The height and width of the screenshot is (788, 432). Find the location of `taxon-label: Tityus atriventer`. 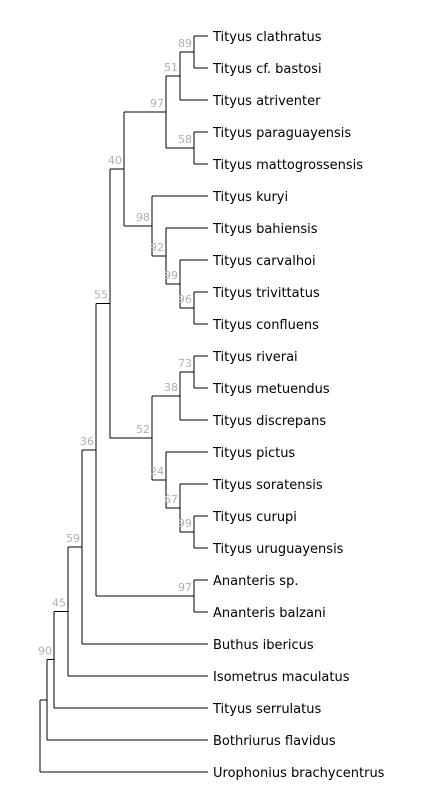

taxon-label: Tityus atriventer is located at coordinates (266, 101).